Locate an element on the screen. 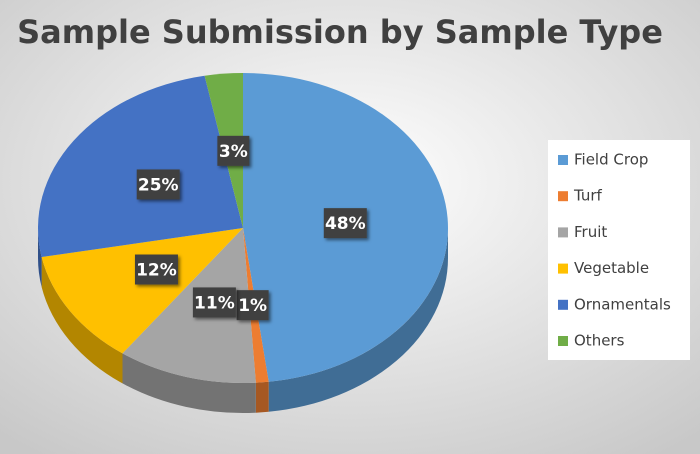  legend-label: Others is located at coordinates (599, 341).